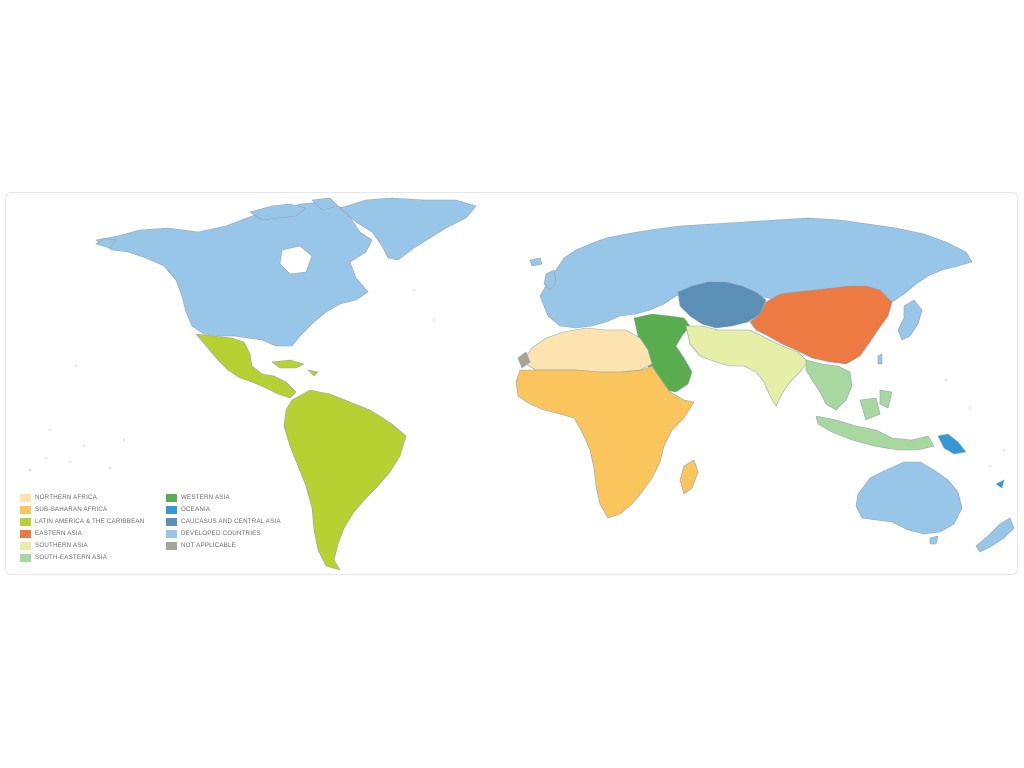  Describe the element at coordinates (234, 274) in the screenshot. I see `region-north-america` at that location.